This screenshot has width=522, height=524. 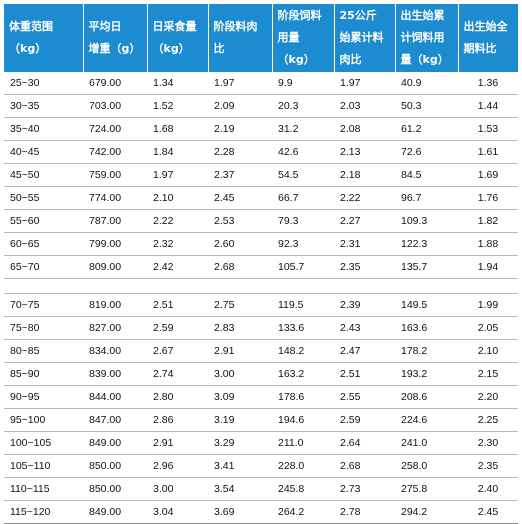 What do you see at coordinates (364, 374) in the screenshot?
I see `table-cell: 2.51` at bounding box center [364, 374].